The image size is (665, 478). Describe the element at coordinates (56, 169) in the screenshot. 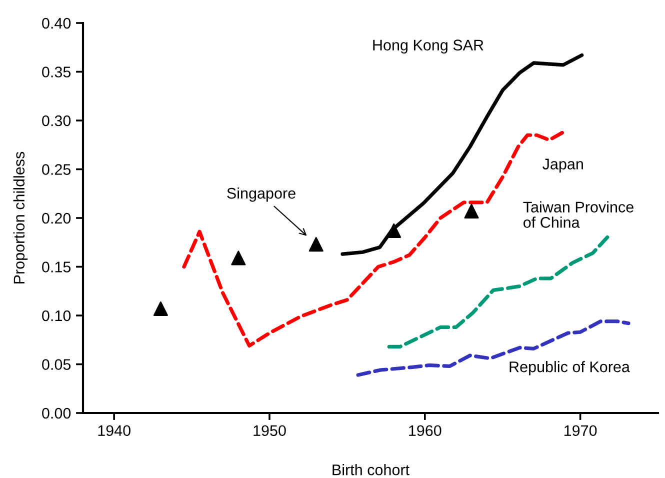

I see `y-tick-label: 0.25` at that location.